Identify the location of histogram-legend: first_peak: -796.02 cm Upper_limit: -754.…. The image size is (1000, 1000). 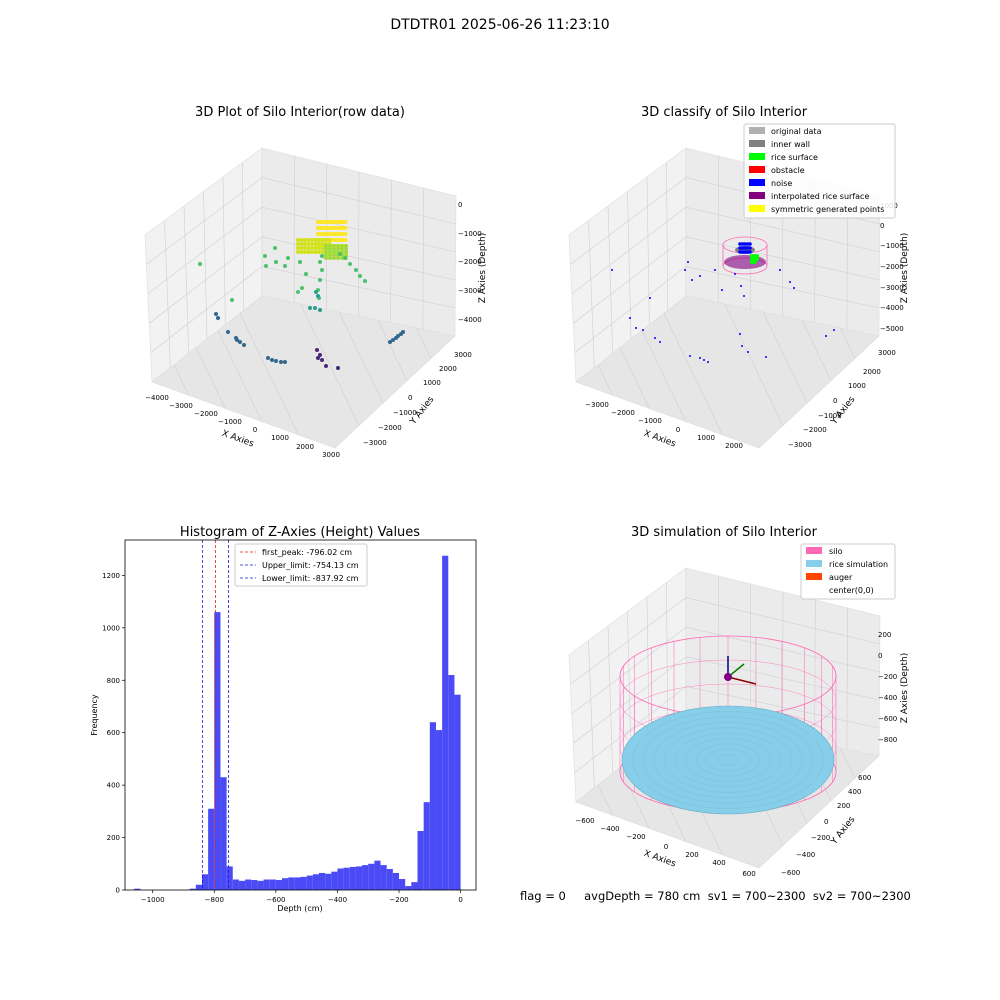
(301, 565).